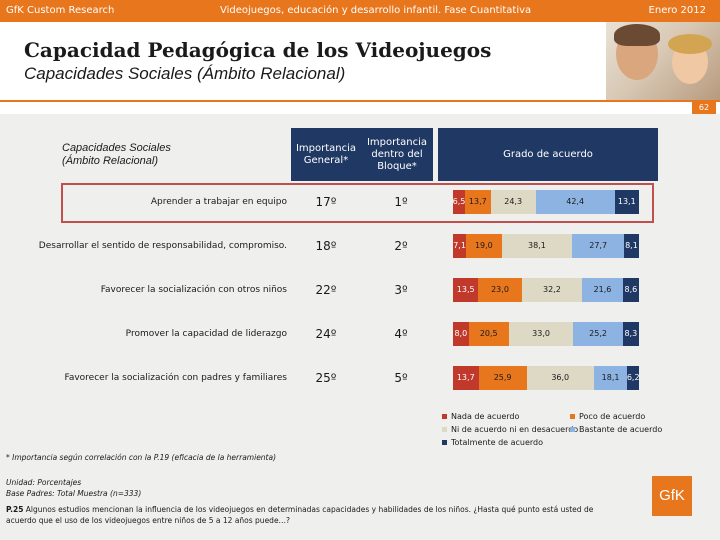 The image size is (720, 540). I want to click on data-label: 8,0, so click(461, 333).